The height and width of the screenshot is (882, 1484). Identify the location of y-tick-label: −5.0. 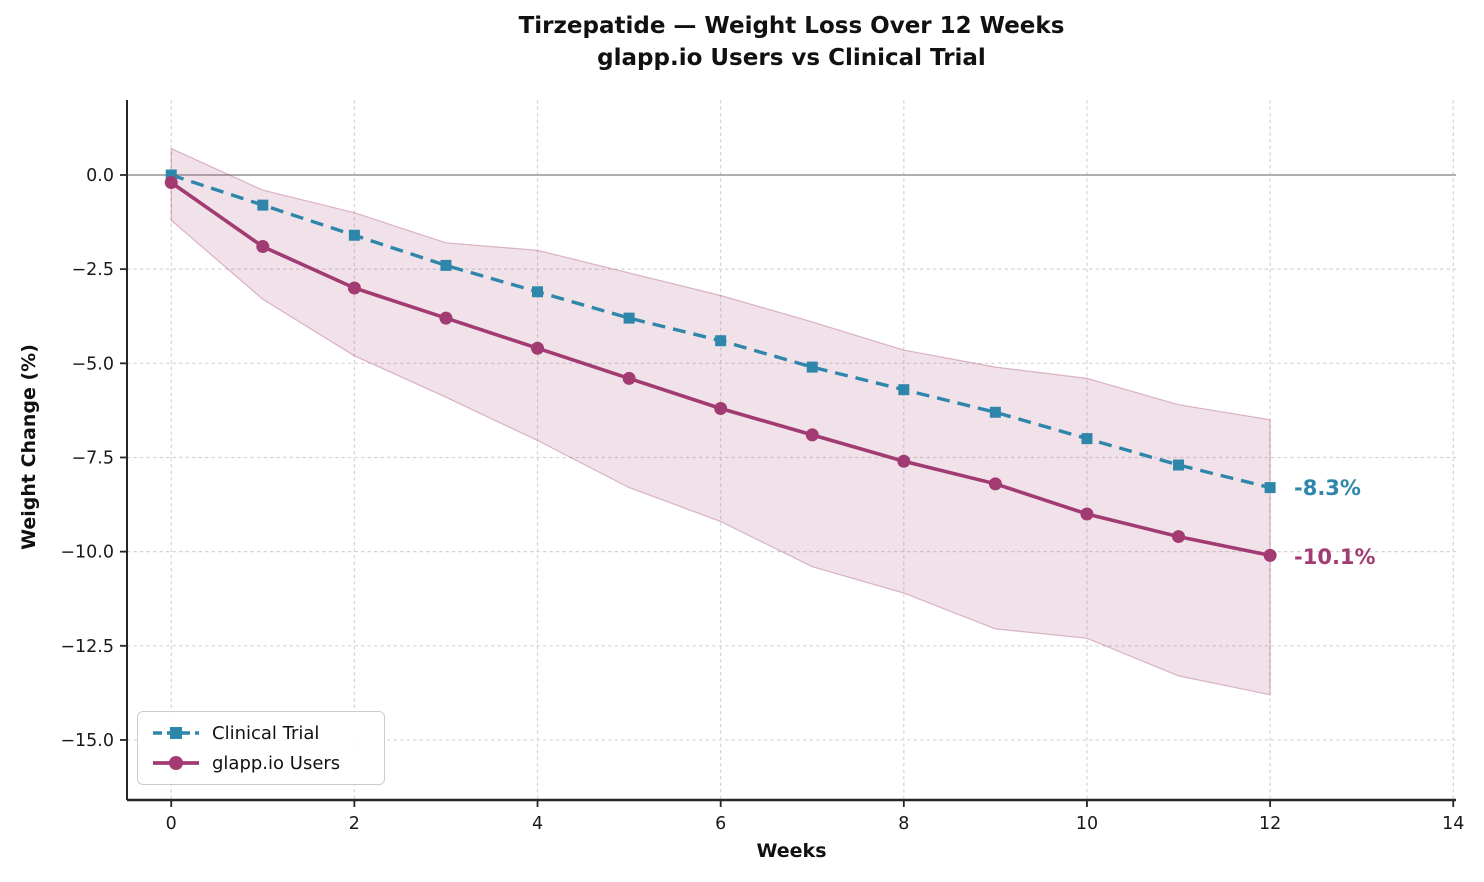
(93, 364).